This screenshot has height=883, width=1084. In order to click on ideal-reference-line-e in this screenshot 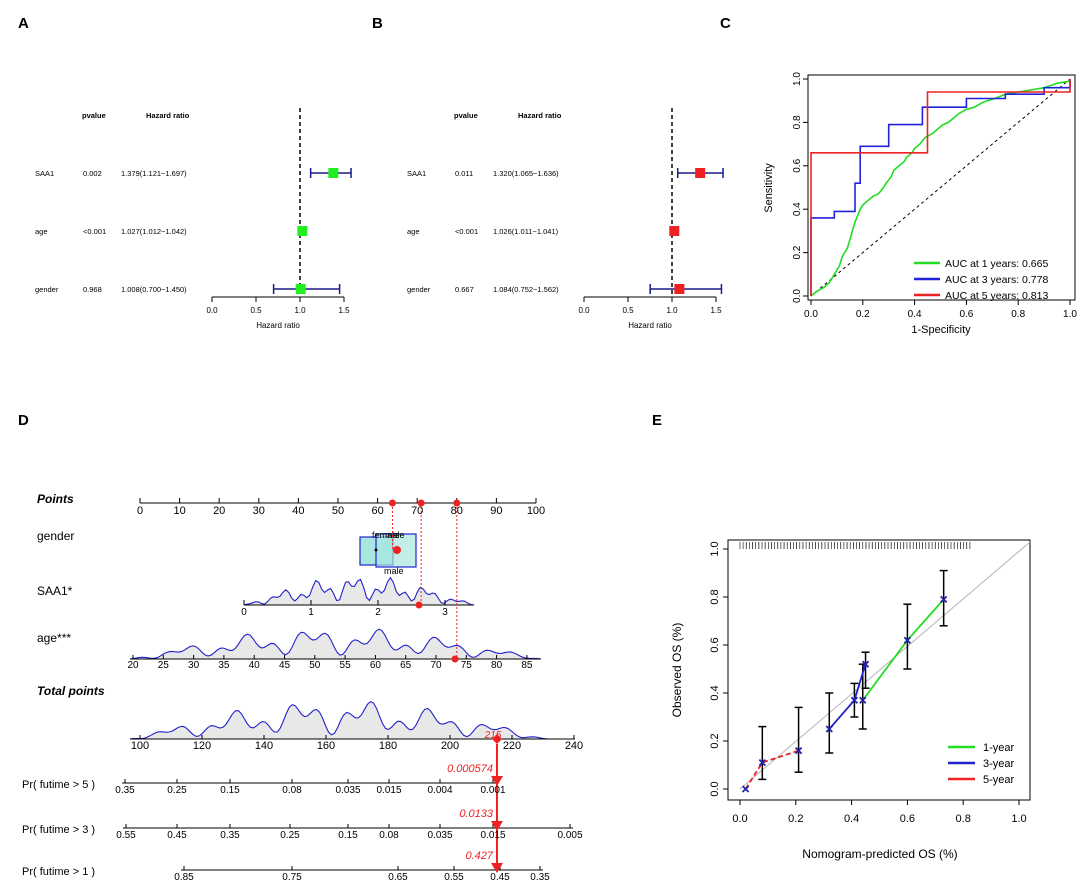, I will do `click(885, 665)`.